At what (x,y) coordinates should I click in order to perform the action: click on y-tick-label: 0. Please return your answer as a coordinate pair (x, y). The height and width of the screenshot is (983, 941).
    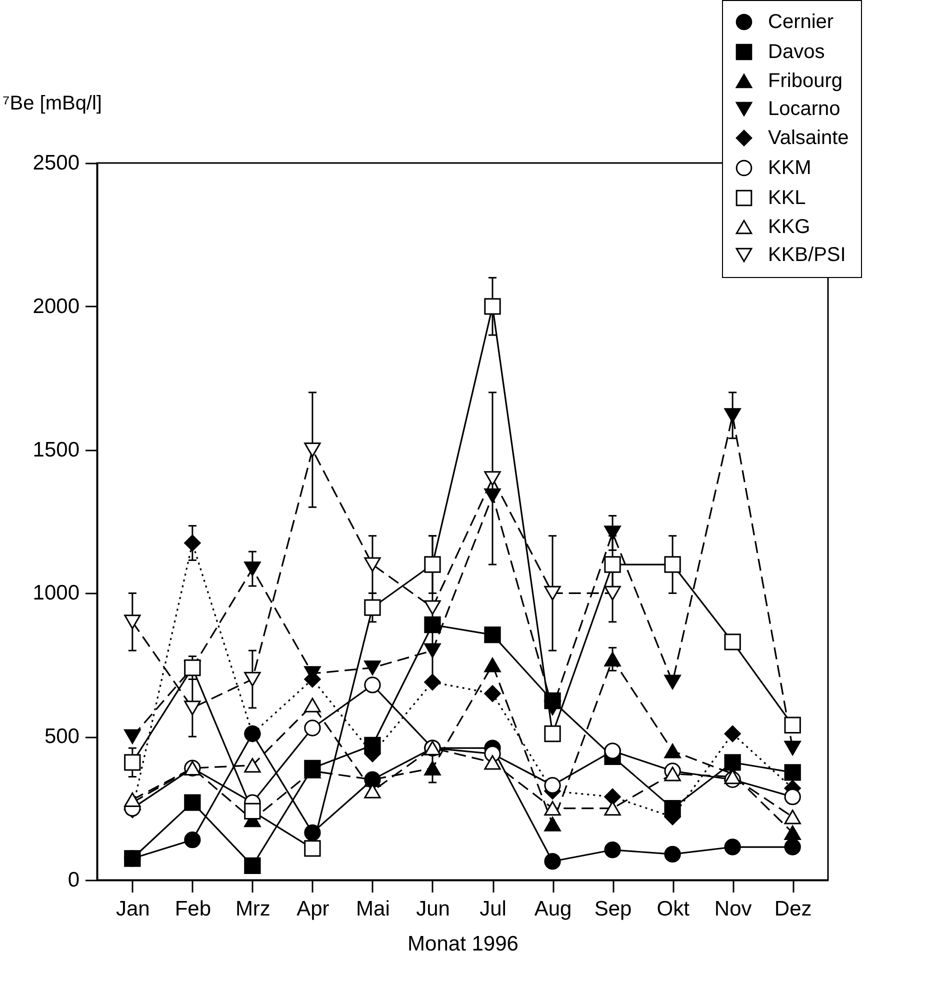
    Looking at the image, I should click on (74, 880).